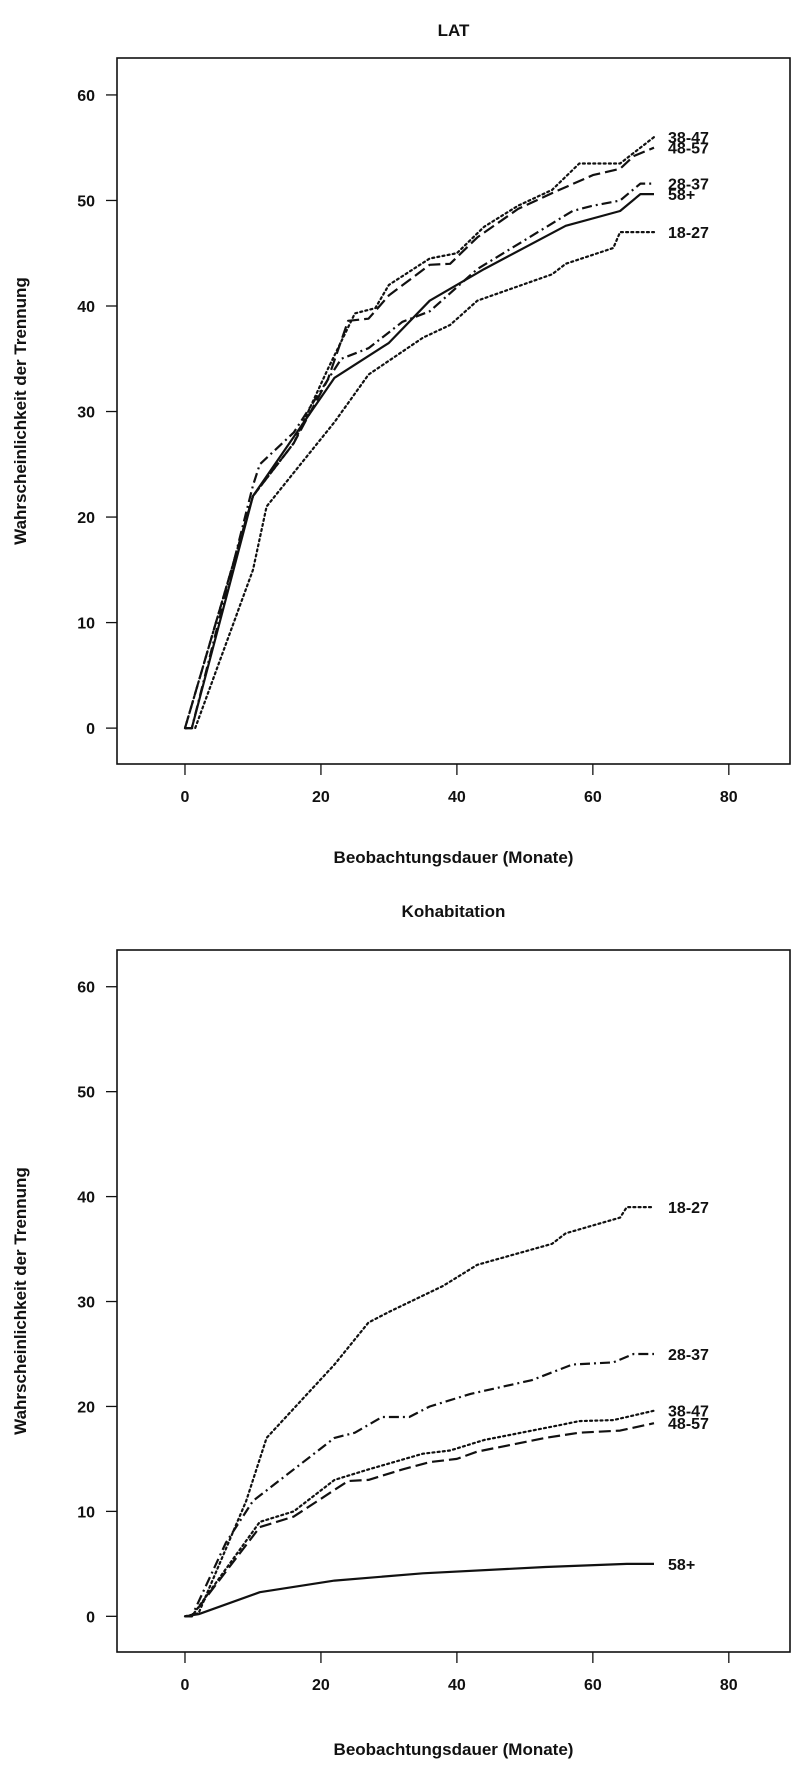  I want to click on chart-title: Kohabitation, so click(454, 911).